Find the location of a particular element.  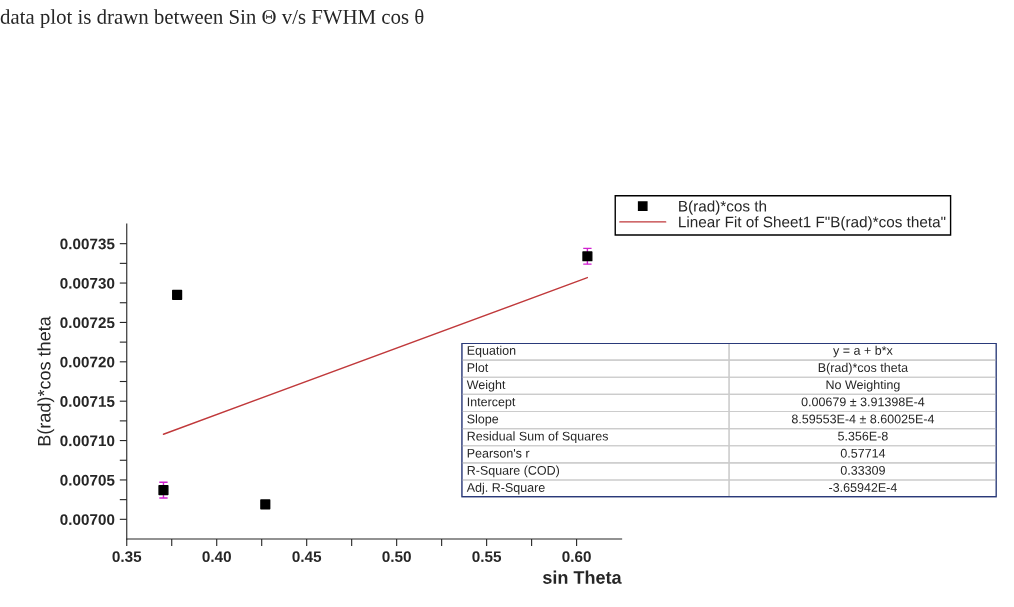

text: B(rad)*cos theta is located at coordinates (863, 368).